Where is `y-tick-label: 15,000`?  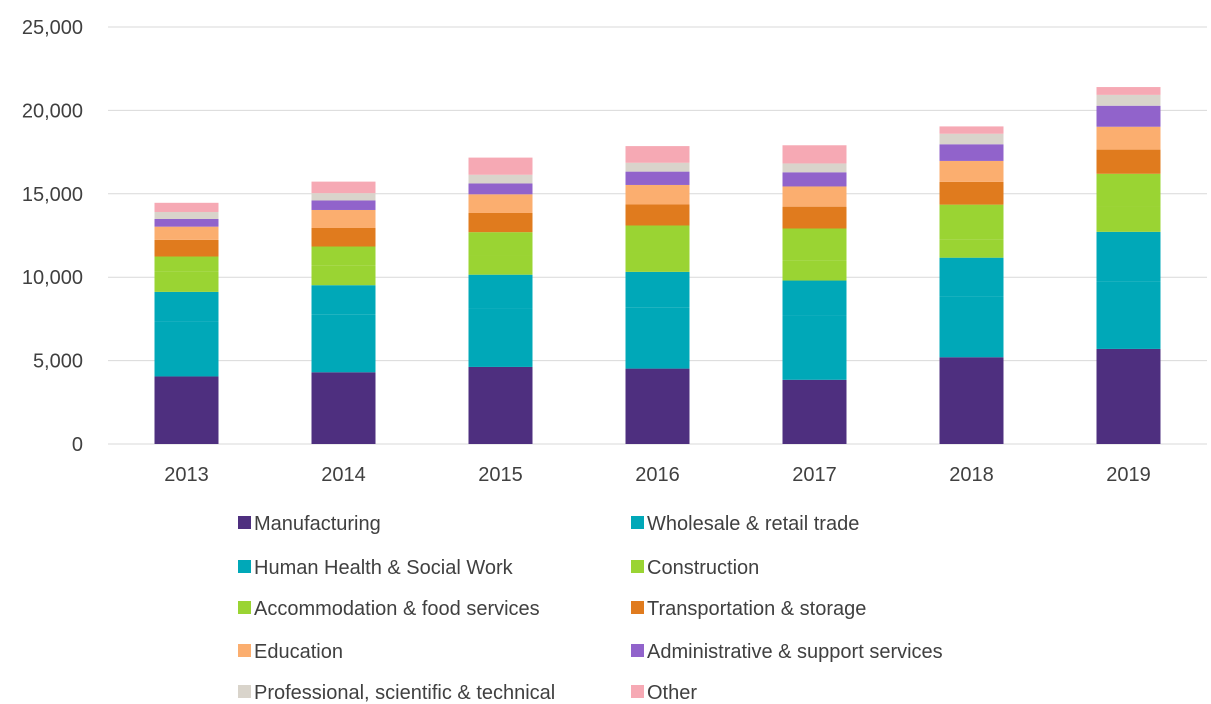
y-tick-label: 15,000 is located at coordinates (52, 195).